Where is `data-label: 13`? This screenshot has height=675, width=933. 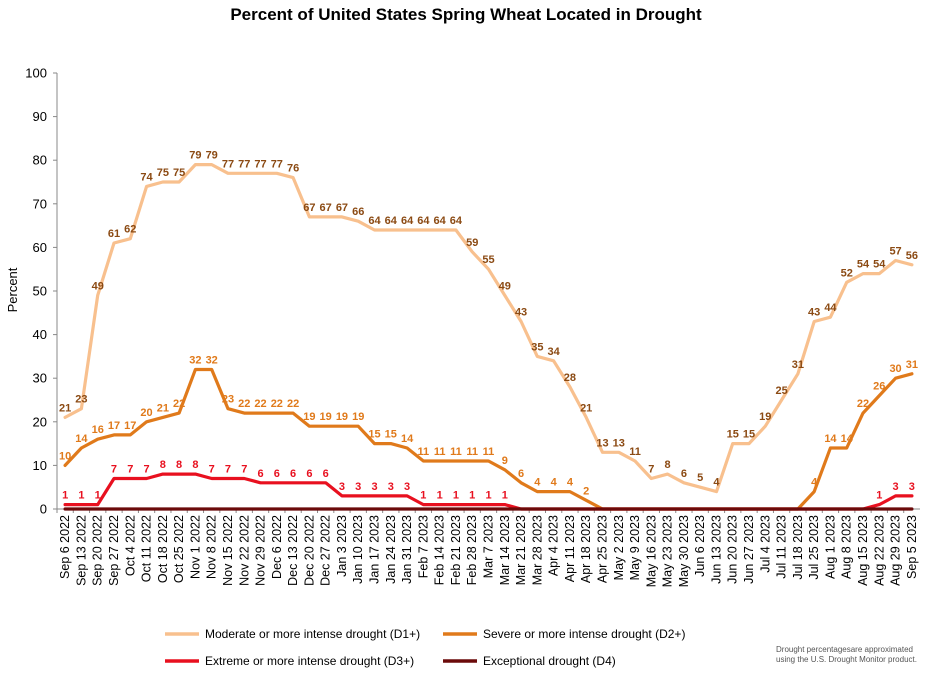 data-label: 13 is located at coordinates (619, 443).